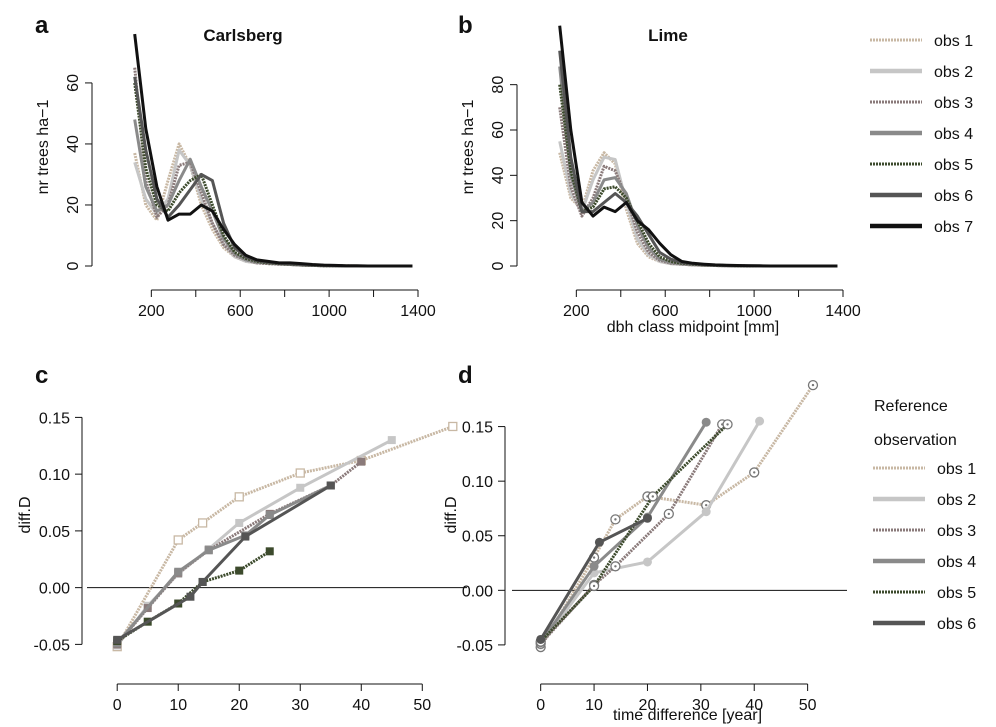 The width and height of the screenshot is (996, 727). I want to click on legend-top: obs 1 obs 2 obs 3 obs 4 obs 5 obs 6 obs 7, so click(921, 134).